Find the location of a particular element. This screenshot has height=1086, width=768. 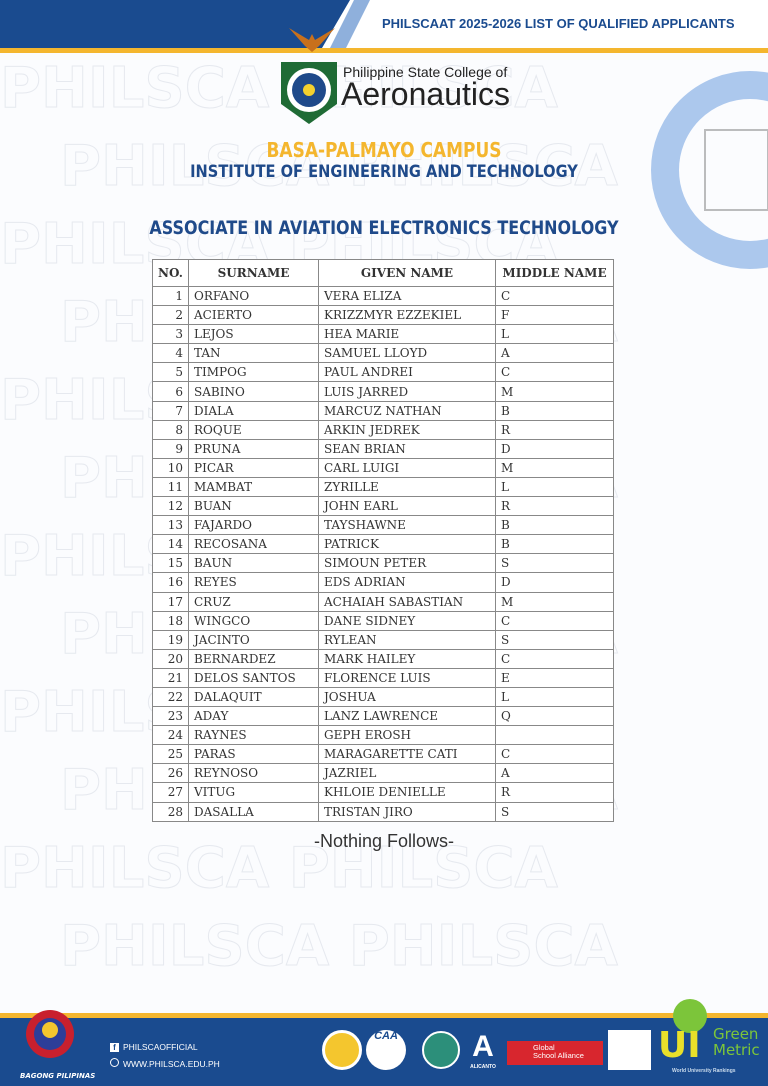

cell-no: 19 is located at coordinates (170, 639).